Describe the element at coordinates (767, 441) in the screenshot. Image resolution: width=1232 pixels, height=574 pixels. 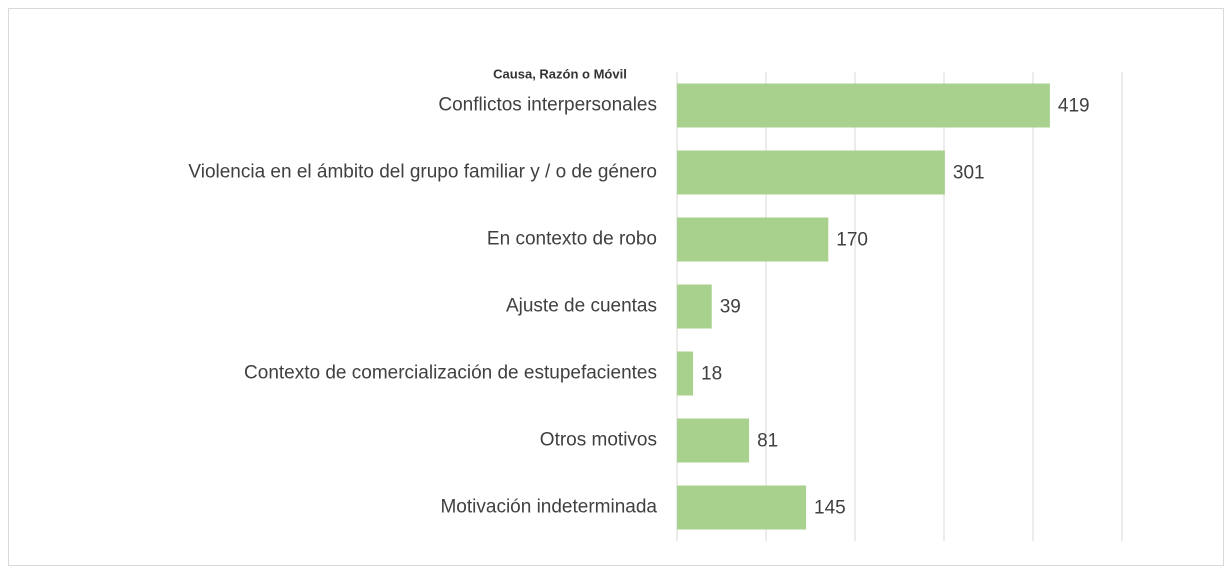
I see `value-label: 81` at that location.